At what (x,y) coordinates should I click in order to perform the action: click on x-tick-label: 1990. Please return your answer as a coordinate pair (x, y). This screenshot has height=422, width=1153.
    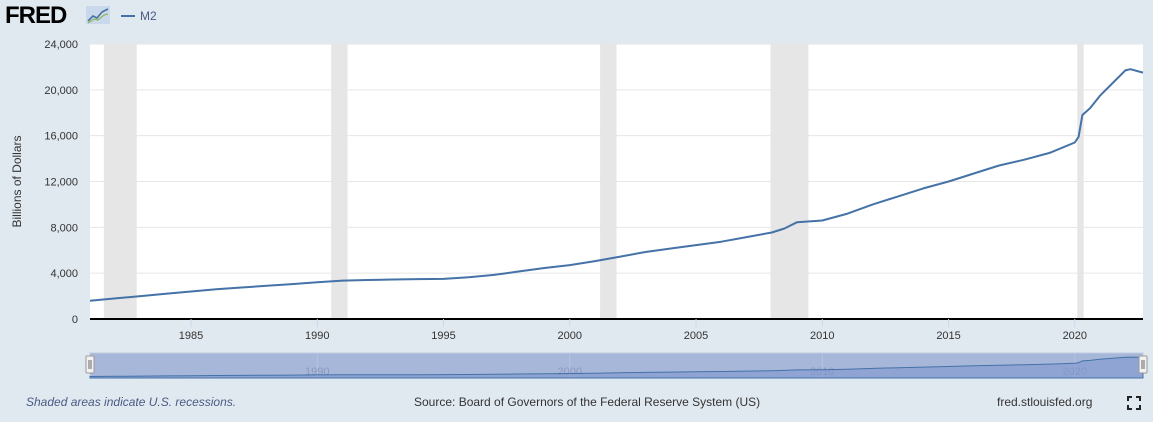
    Looking at the image, I should click on (317, 336).